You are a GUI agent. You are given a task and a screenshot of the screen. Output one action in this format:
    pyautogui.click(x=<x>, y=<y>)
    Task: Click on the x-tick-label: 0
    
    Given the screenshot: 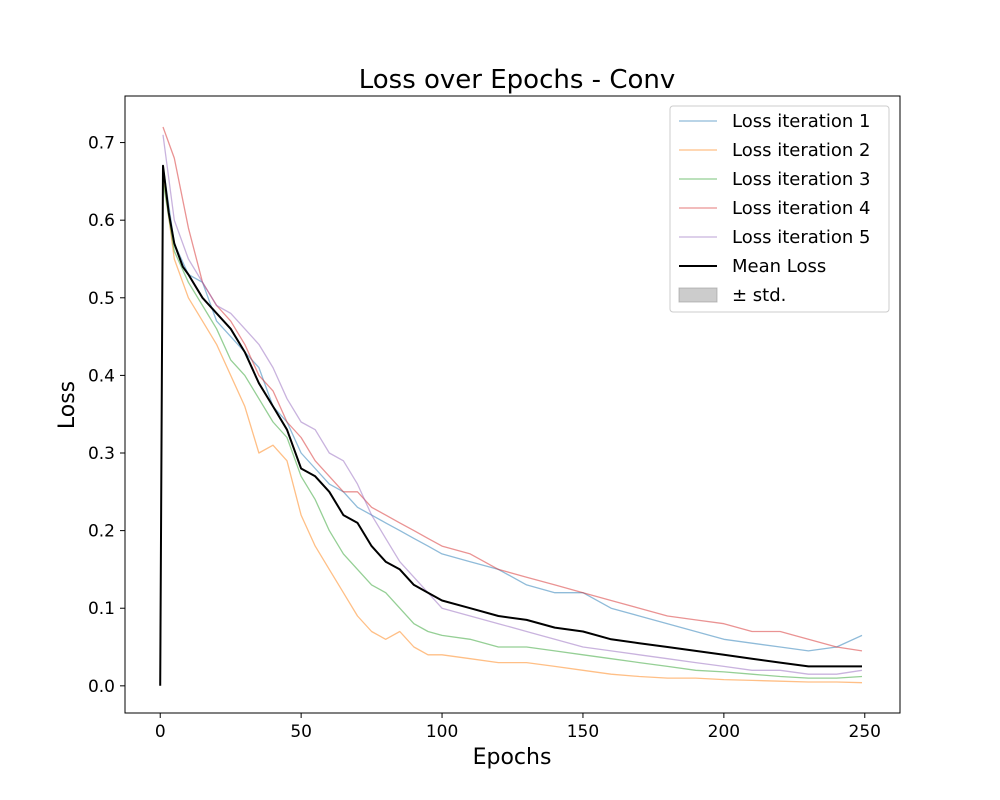 What is the action you would take?
    pyautogui.click(x=160, y=732)
    